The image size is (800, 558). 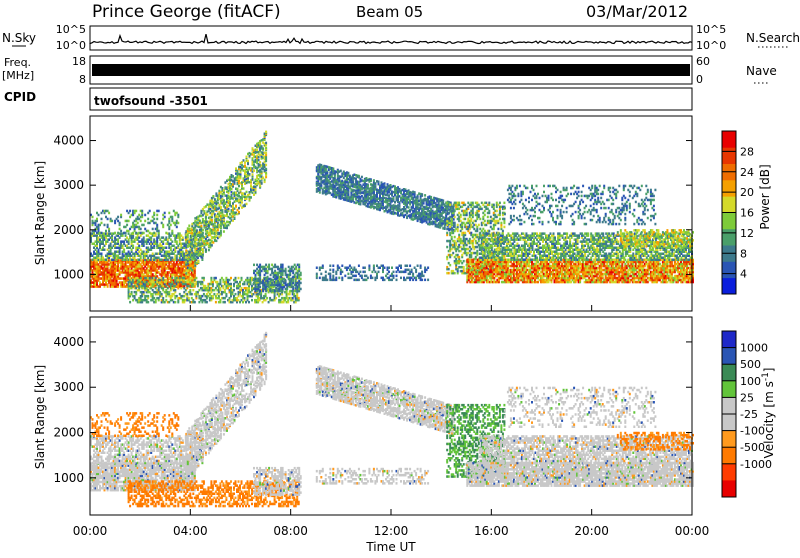 I want to click on noise-left-tick-top: 10^5, so click(x=71, y=29).